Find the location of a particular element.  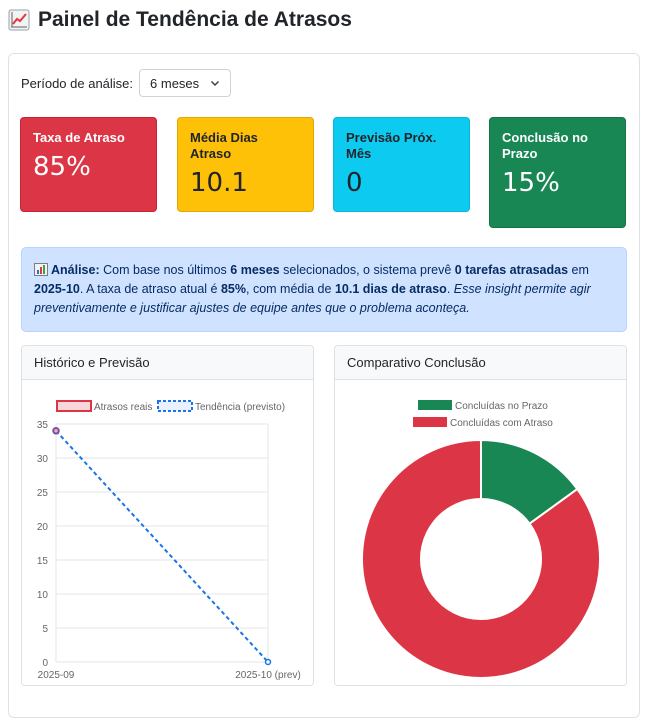

analysis-rate: 85% is located at coordinates (233, 289).